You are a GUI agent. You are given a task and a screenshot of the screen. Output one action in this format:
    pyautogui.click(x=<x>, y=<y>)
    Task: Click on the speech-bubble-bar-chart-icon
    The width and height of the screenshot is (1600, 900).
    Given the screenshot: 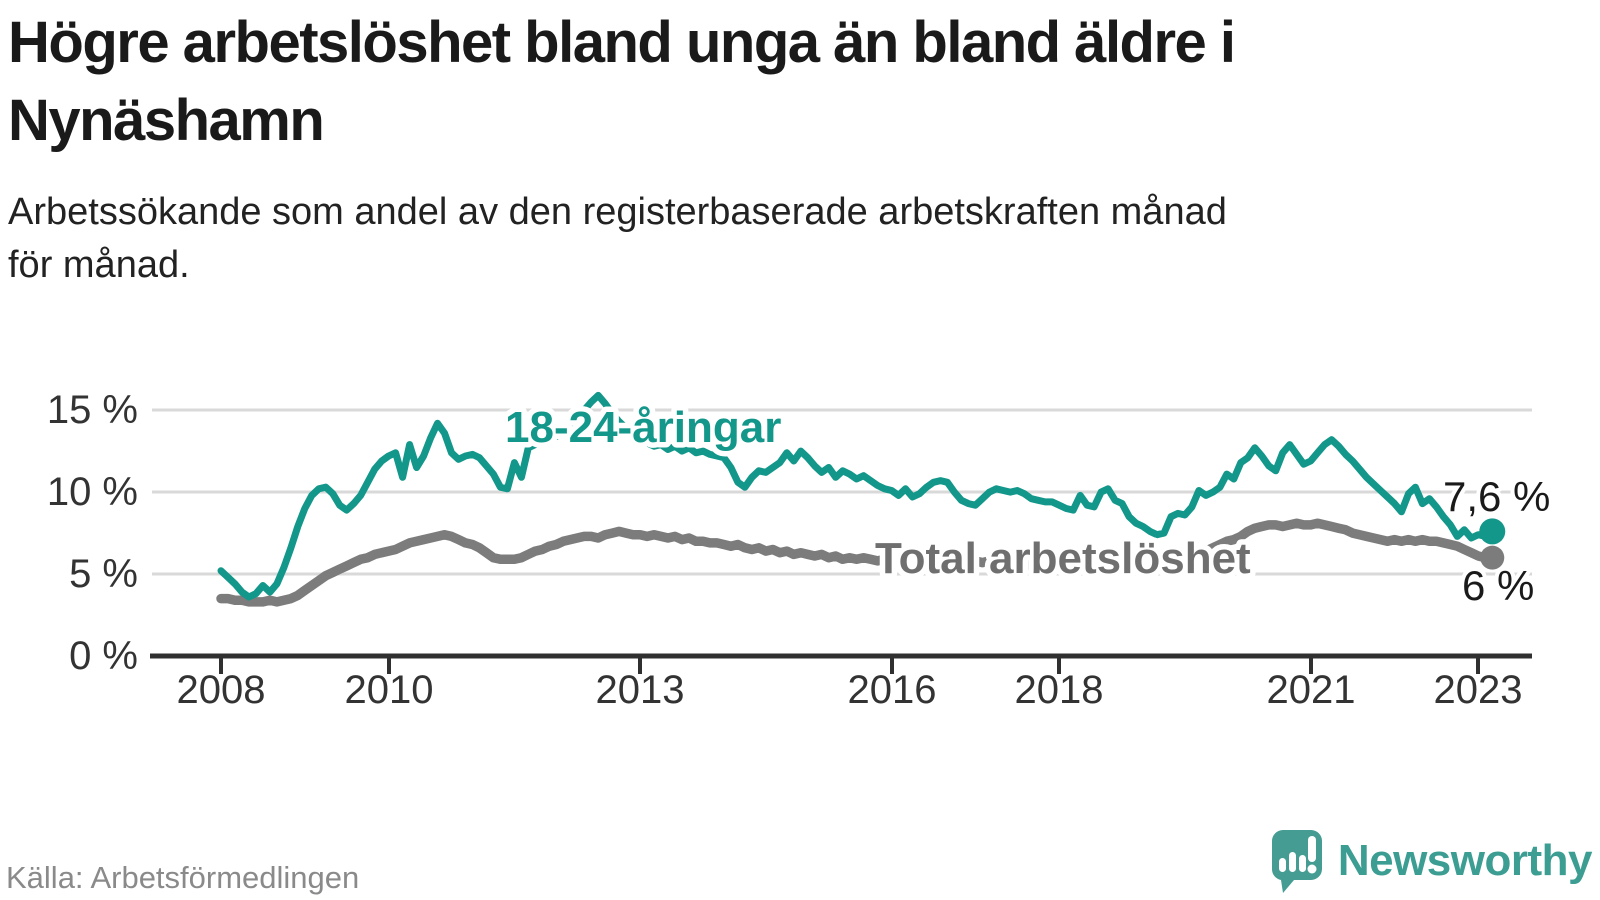 What is the action you would take?
    pyautogui.click(x=1296, y=861)
    